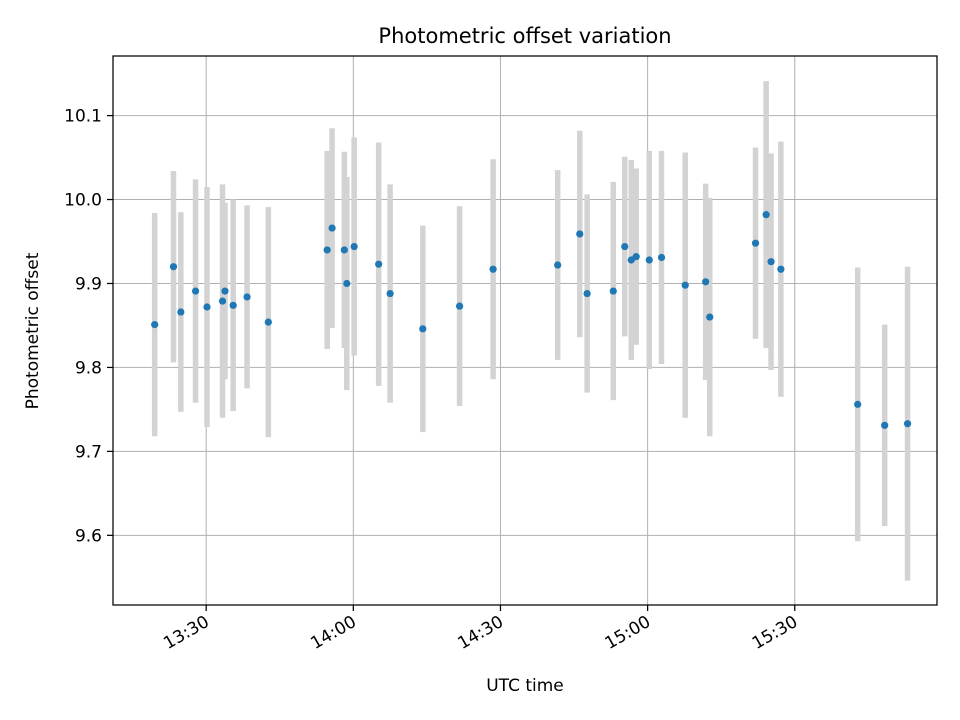 The height and width of the screenshot is (720, 960). I want to click on y-tick-label: 10.1, so click(83, 117).